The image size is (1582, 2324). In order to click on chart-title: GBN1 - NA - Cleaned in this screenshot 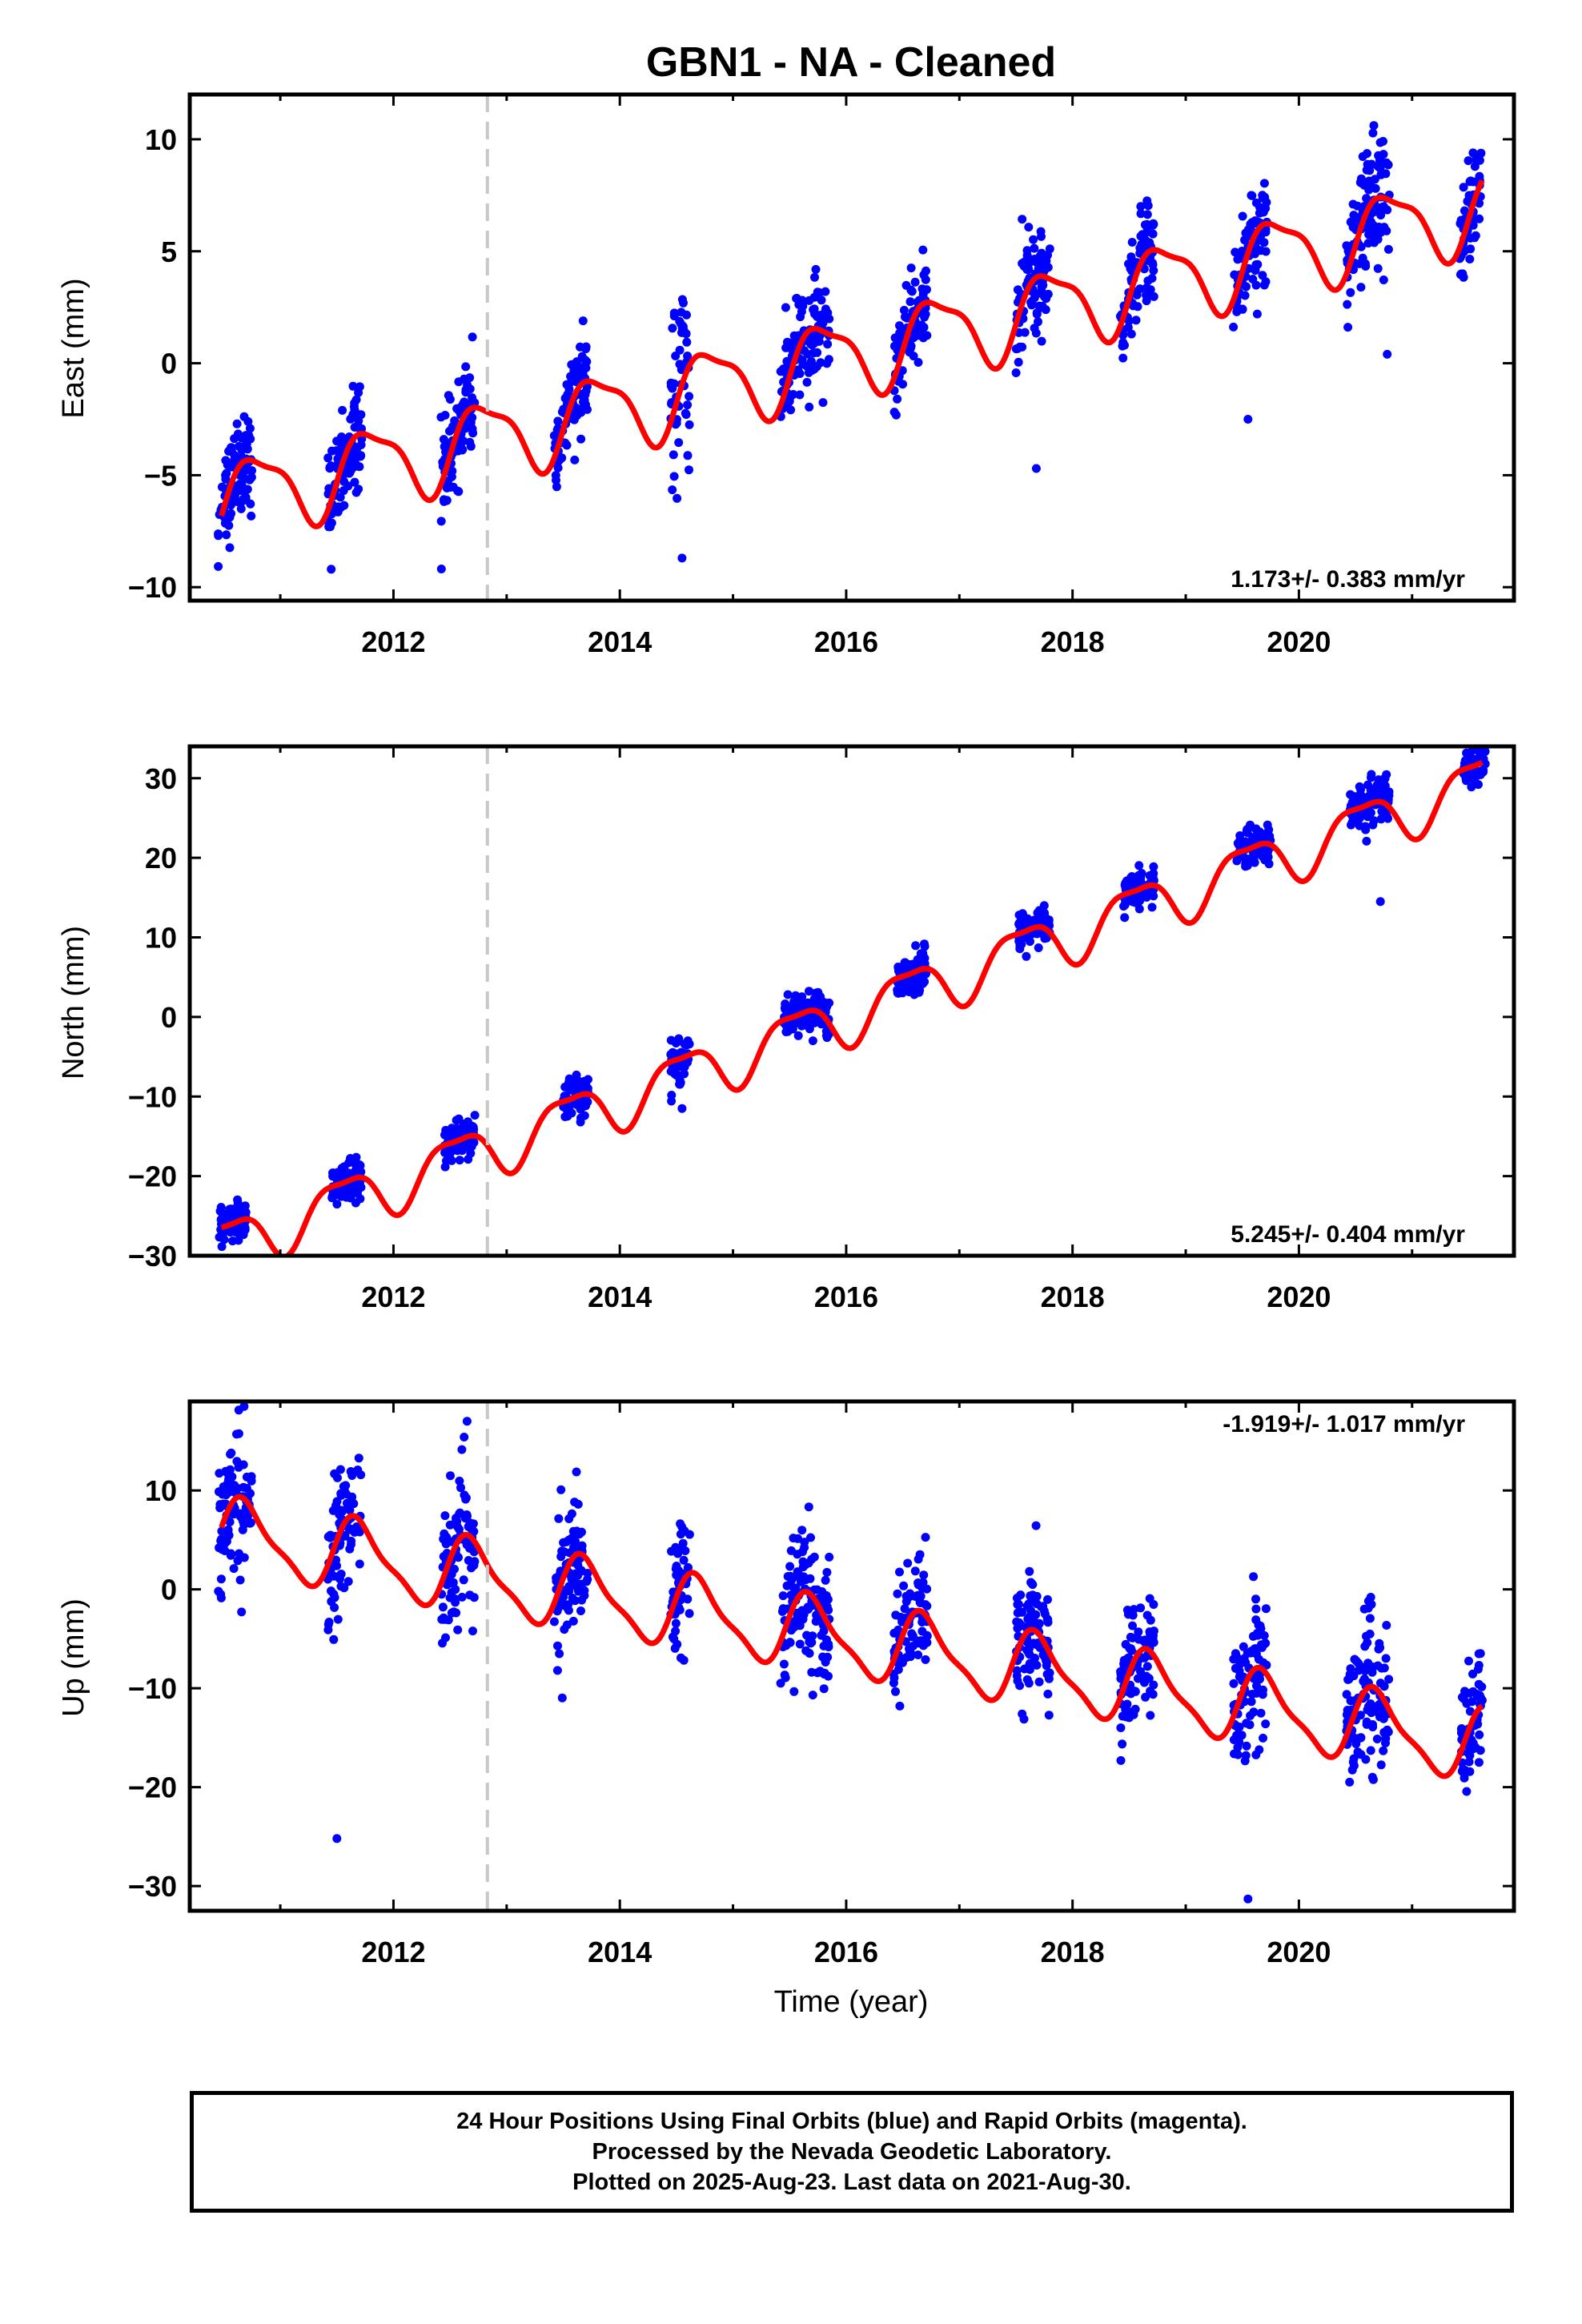, I will do `click(851, 62)`.